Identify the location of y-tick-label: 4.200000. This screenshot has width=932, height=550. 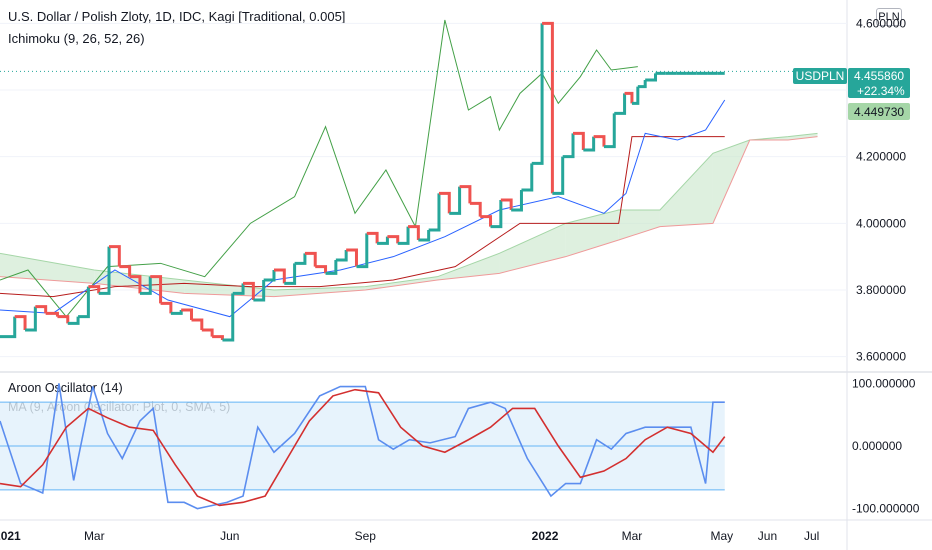
(881, 157).